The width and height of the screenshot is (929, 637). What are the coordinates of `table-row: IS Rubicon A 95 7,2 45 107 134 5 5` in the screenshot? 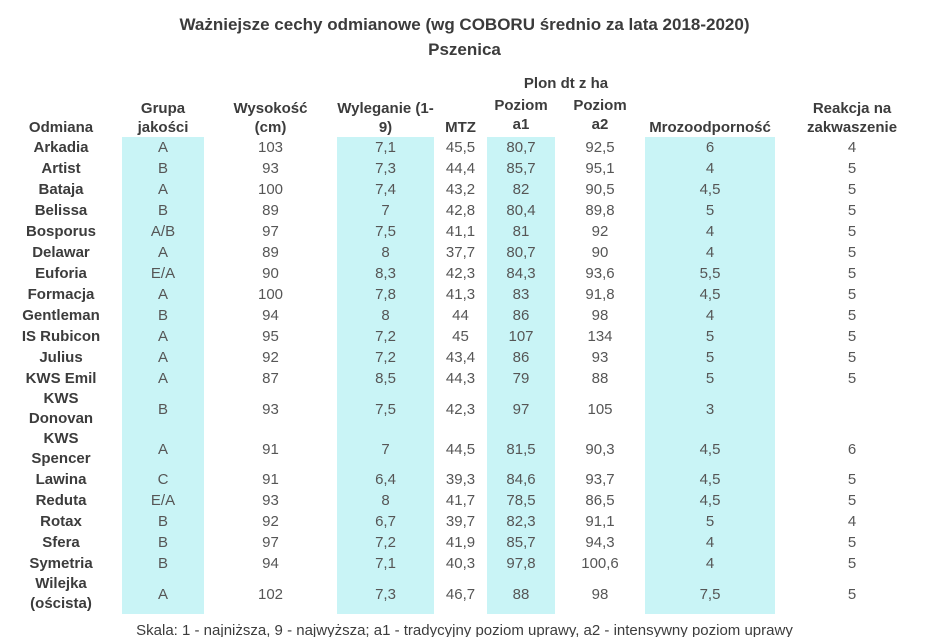 It's located at (464, 336).